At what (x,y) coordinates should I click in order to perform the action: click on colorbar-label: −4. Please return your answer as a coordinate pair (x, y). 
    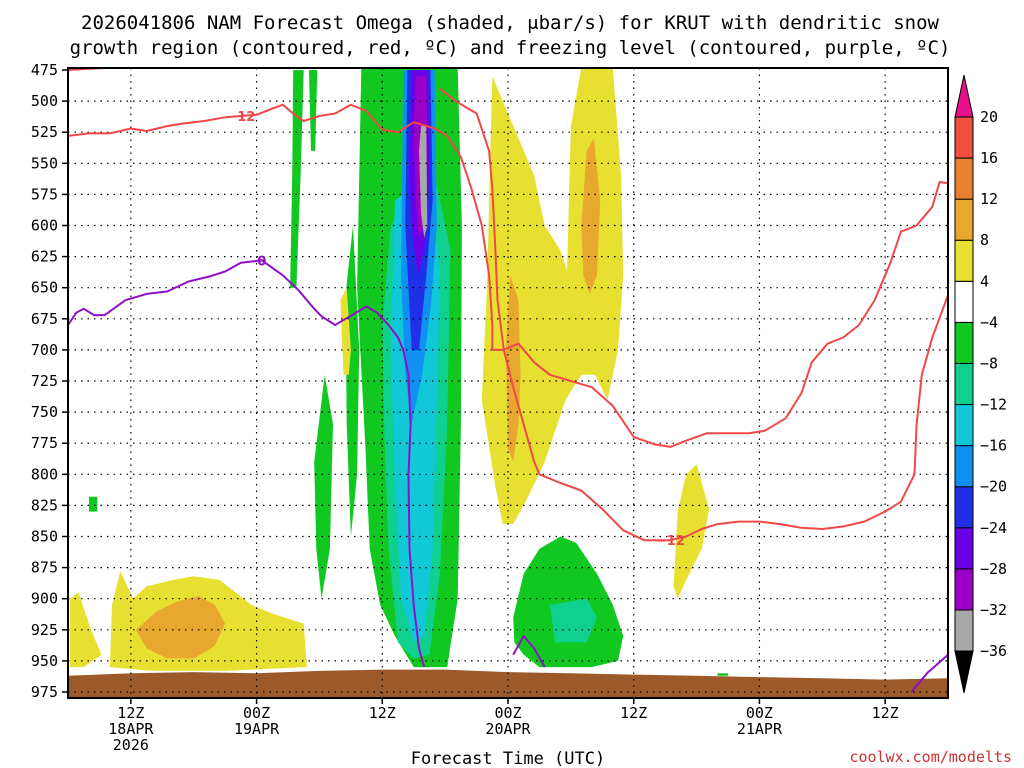
    Looking at the image, I should click on (989, 322).